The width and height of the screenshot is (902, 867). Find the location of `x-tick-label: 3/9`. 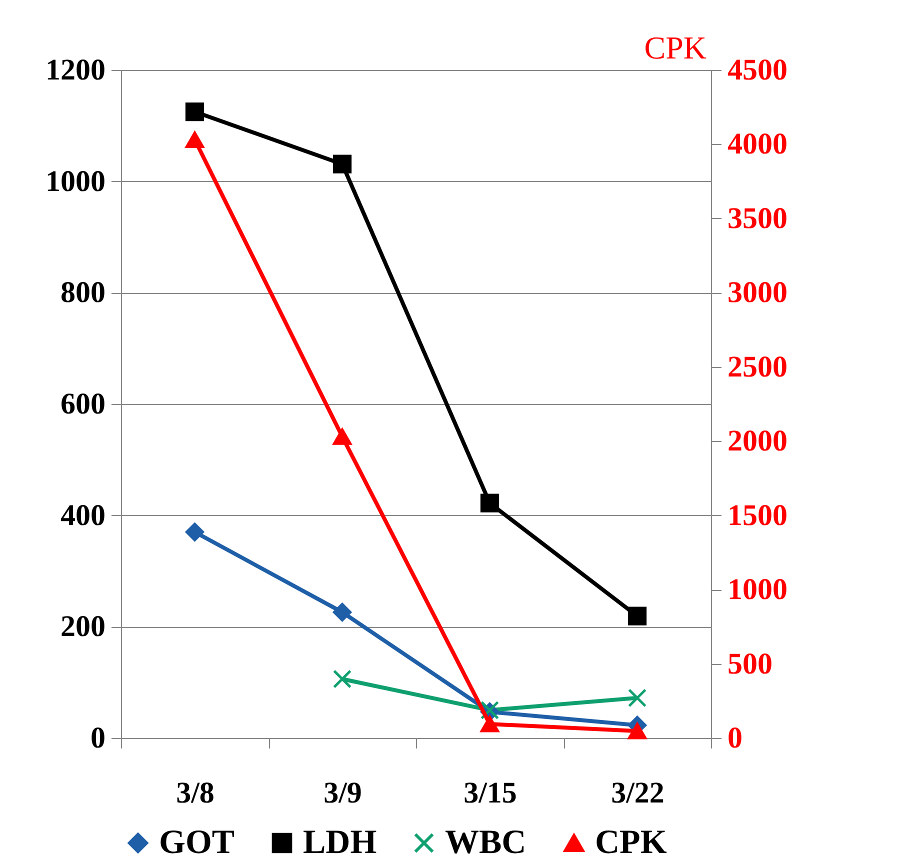

x-tick-label: 3/9 is located at coordinates (343, 793).